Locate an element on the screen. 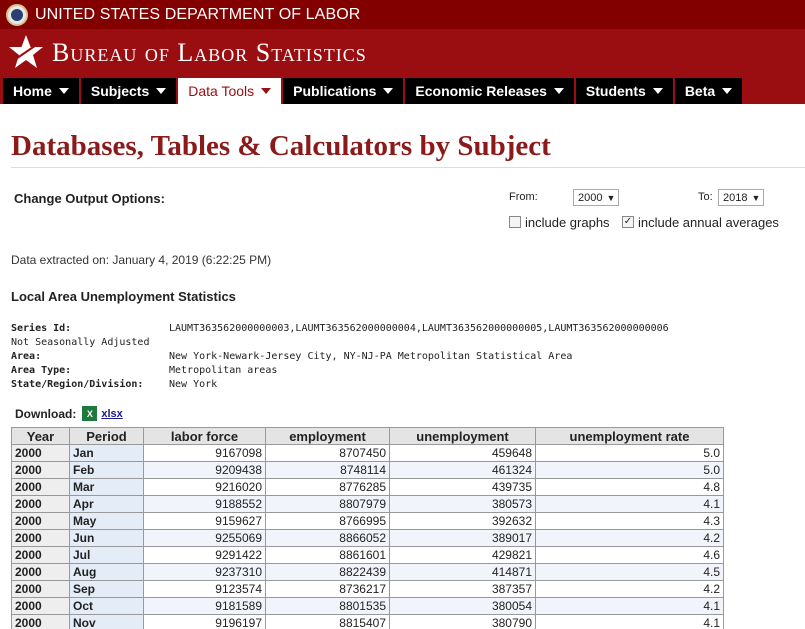 The height and width of the screenshot is (629, 805). labor-force-cell: 9188552 is located at coordinates (204, 504).